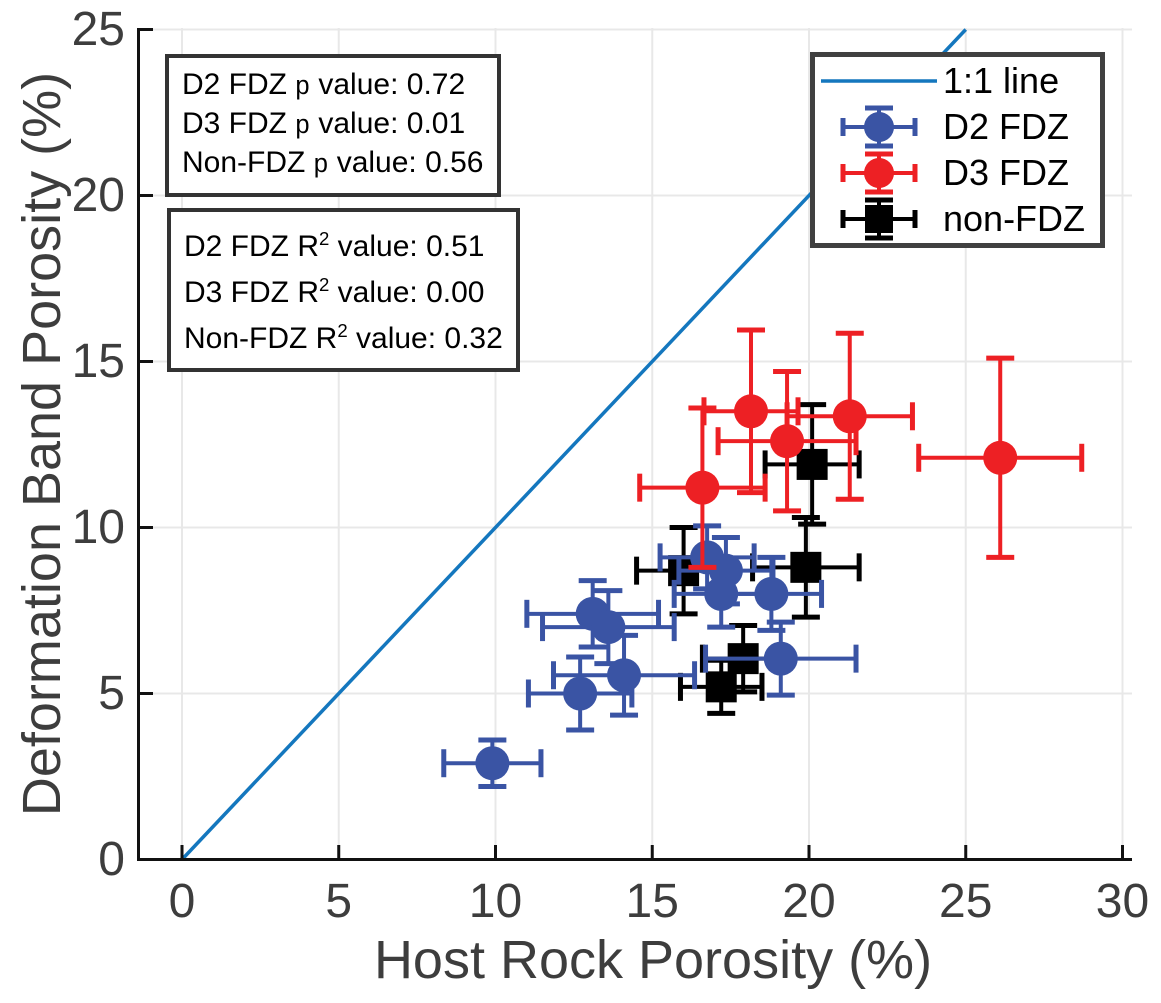 The image size is (1161, 1003). Describe the element at coordinates (1006, 126) in the screenshot. I see `legend-label: D2 FDZ` at that location.